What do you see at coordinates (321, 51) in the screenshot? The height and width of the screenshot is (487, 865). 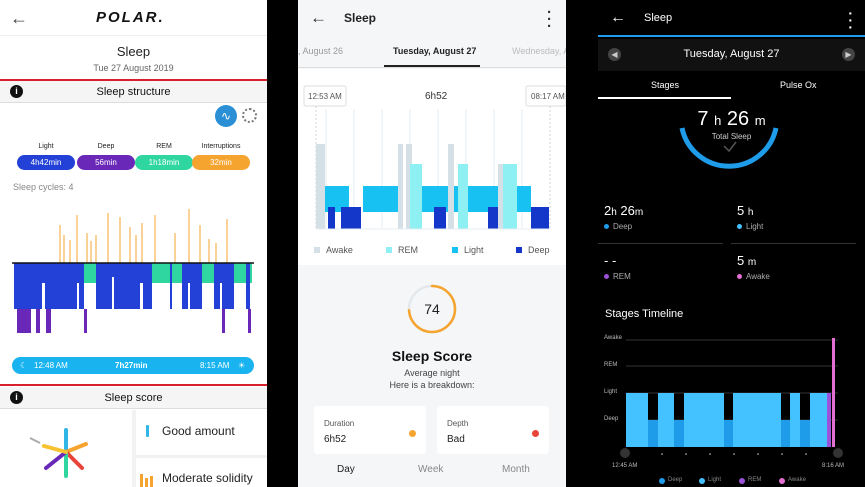 I see `date-prev: , August 26` at bounding box center [321, 51].